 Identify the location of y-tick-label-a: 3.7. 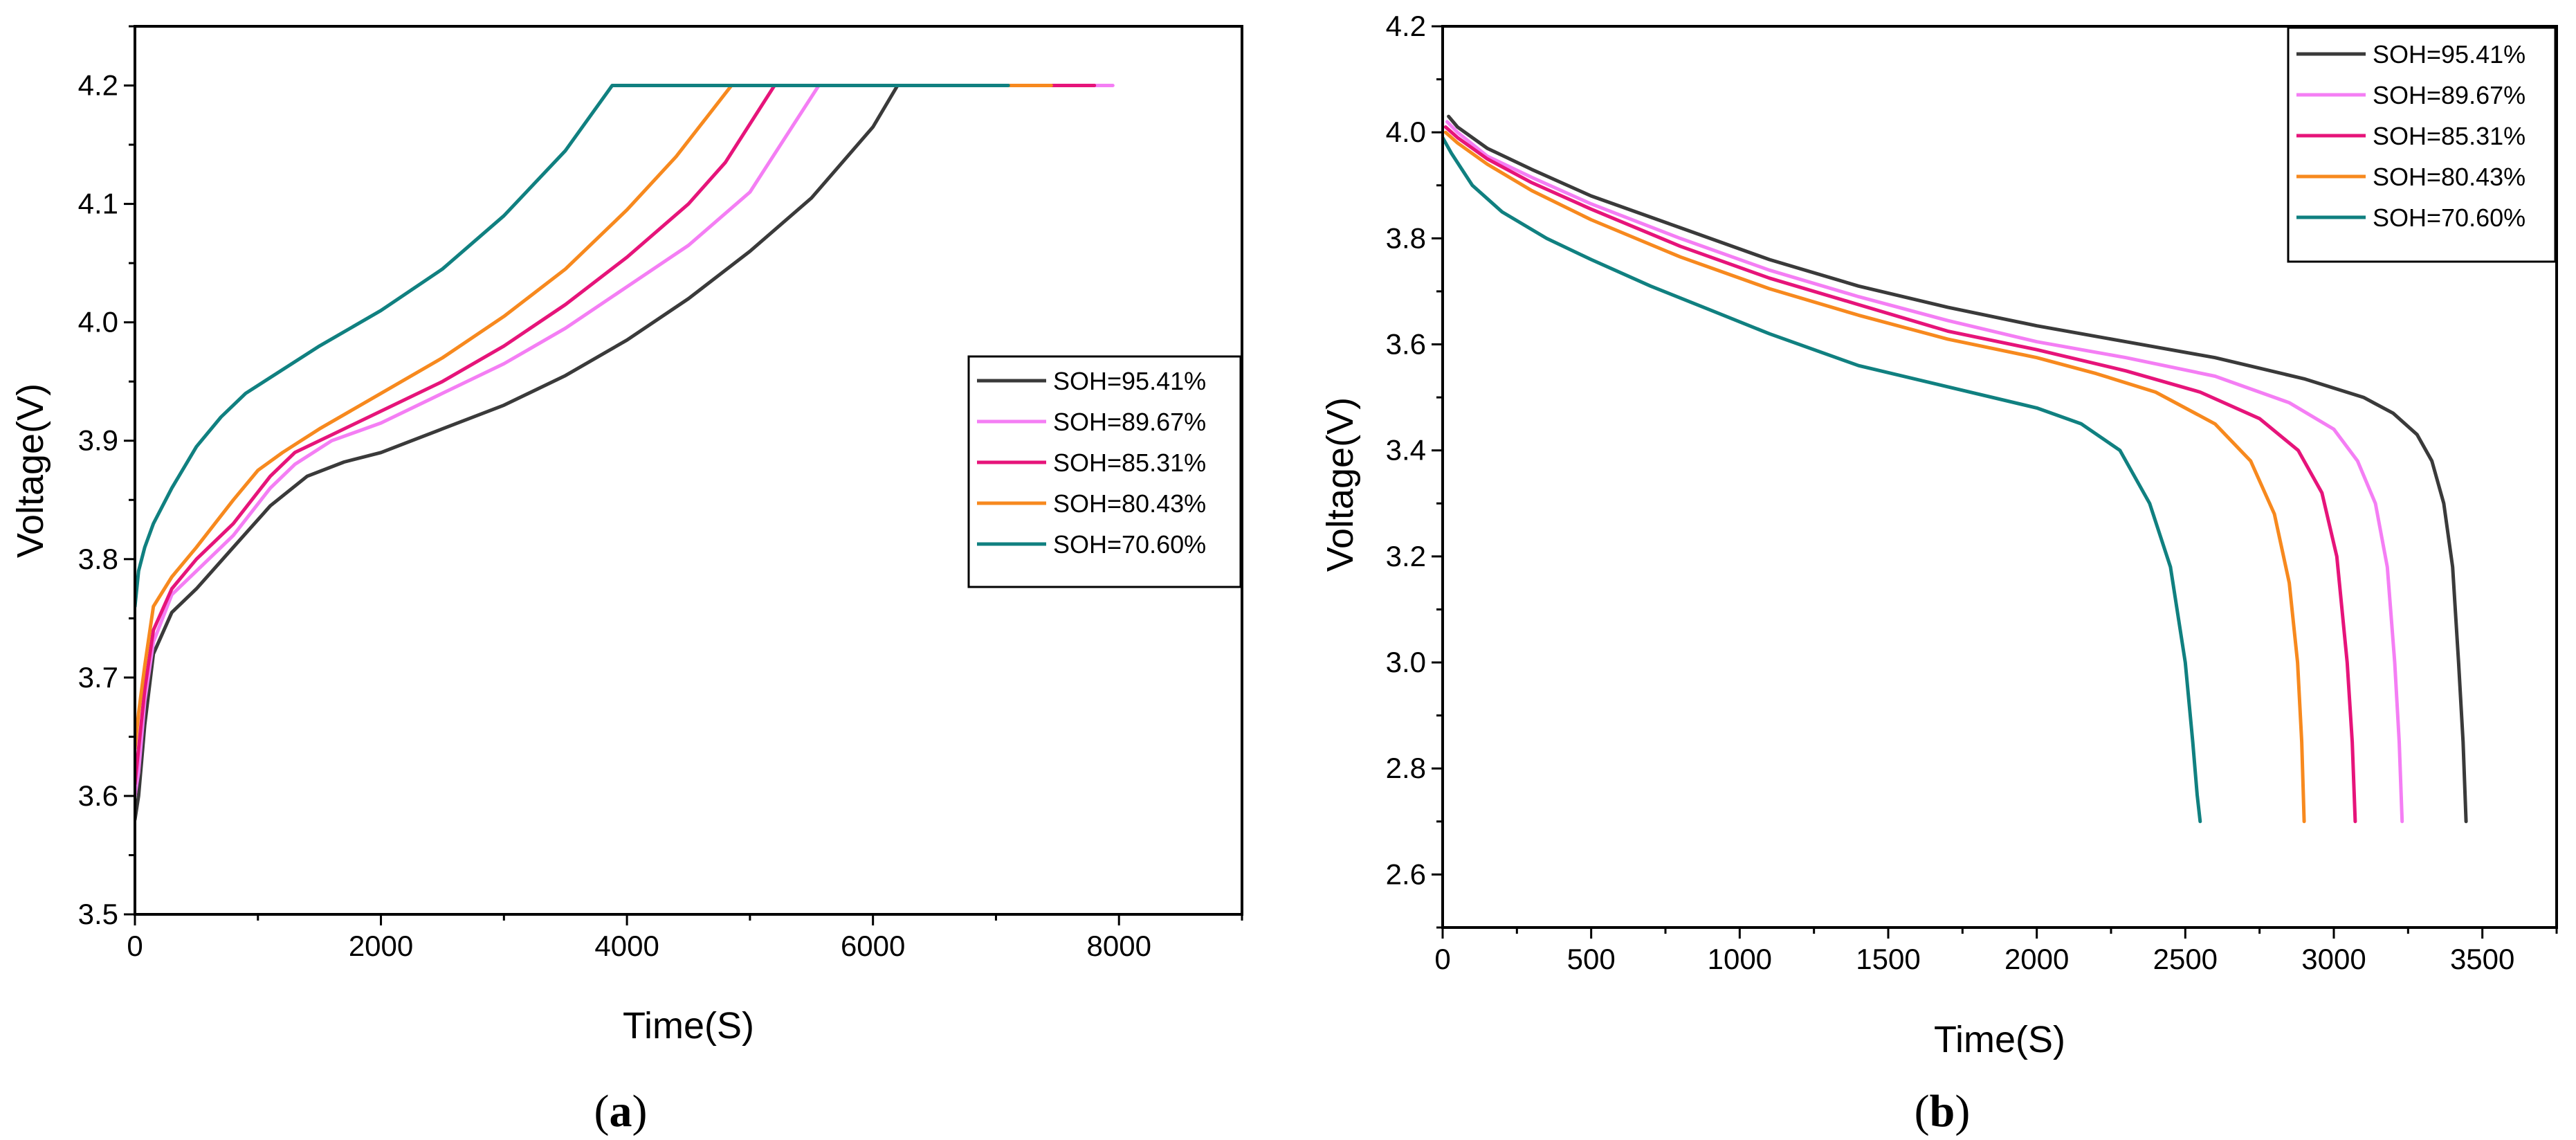
(98, 677).